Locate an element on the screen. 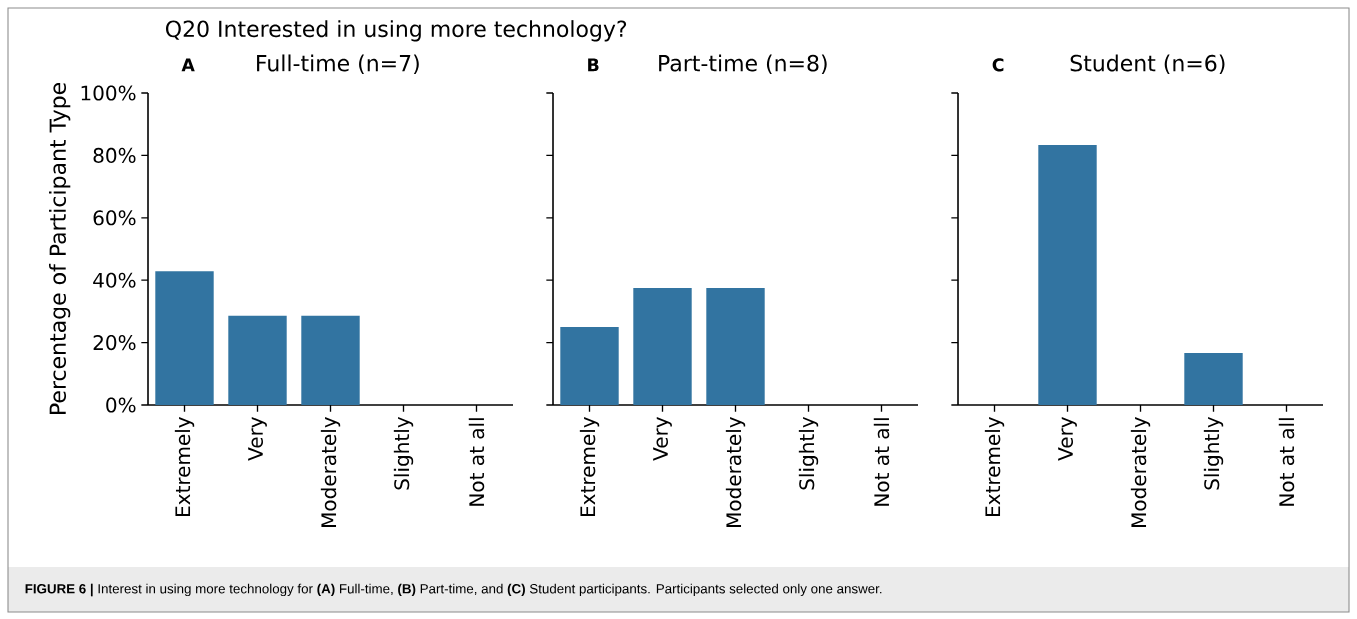 The height and width of the screenshot is (619, 1357). y-tick-label: 100% is located at coordinates (108, 93).